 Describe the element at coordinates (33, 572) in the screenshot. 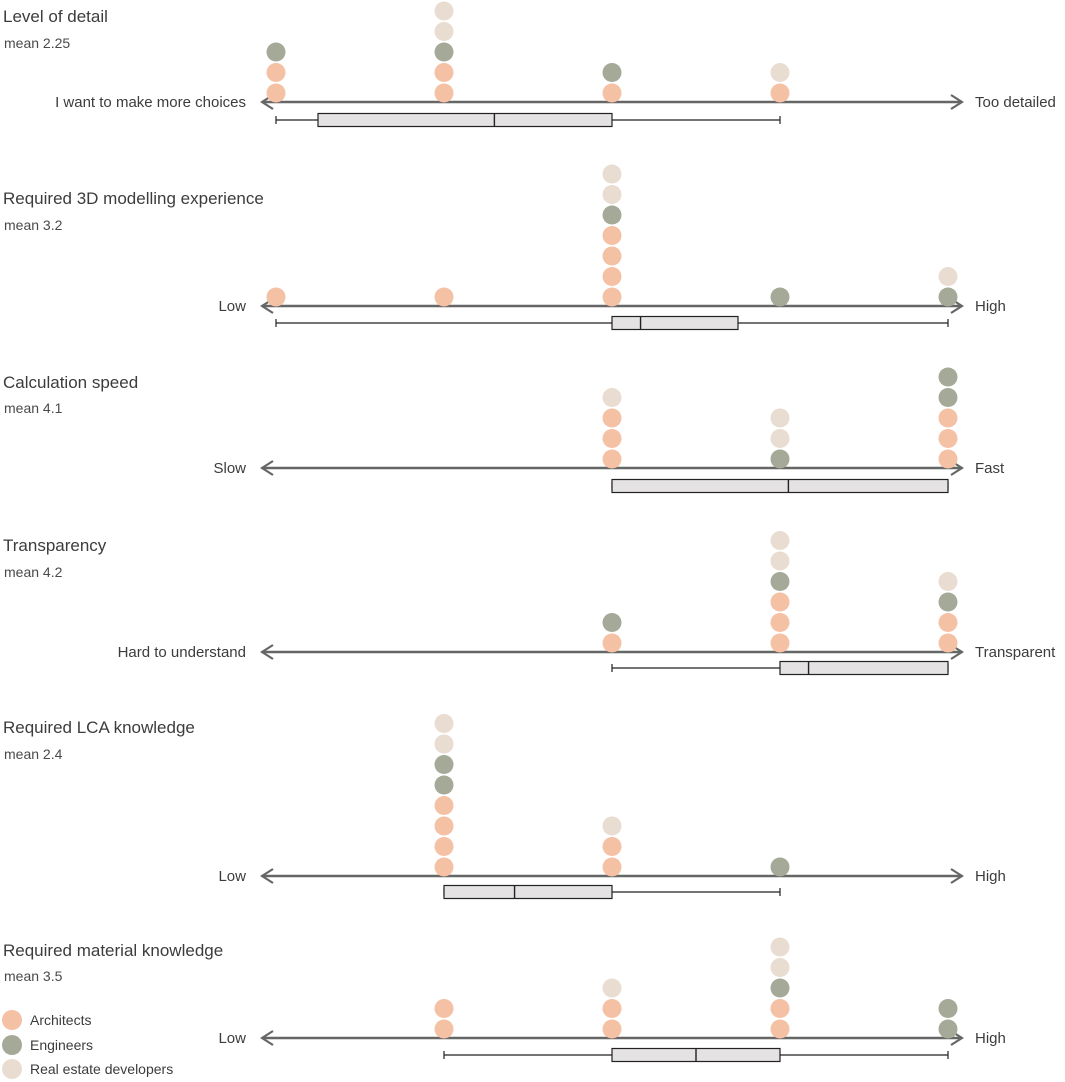

I see `mean-label: mean 4.2` at that location.